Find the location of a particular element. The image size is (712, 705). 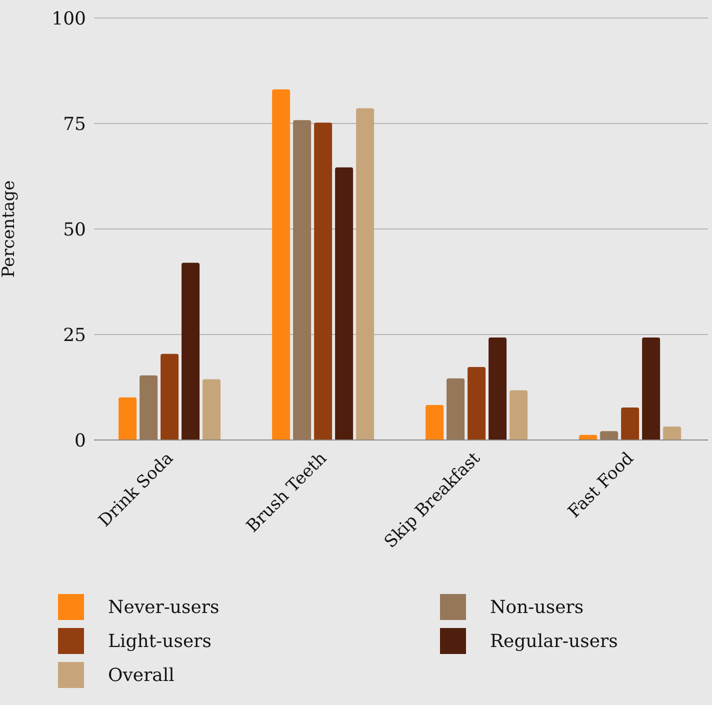

legend-label: Overall is located at coordinates (141, 675).